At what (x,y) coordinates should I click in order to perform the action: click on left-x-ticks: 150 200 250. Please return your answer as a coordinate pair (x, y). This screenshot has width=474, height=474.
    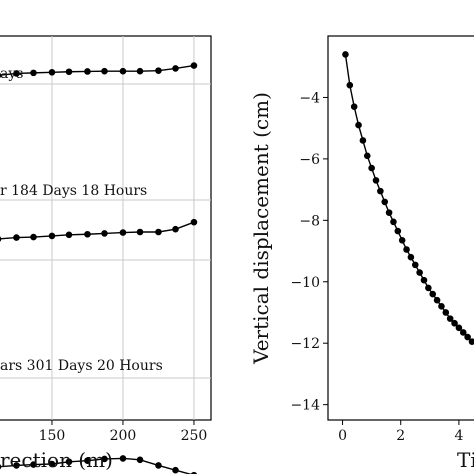
    Looking at the image, I should click on (123, 432).